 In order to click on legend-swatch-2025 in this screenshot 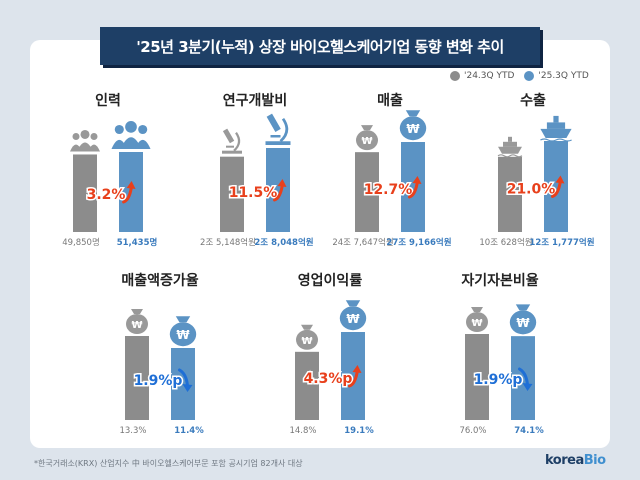, I will do `click(529, 76)`.